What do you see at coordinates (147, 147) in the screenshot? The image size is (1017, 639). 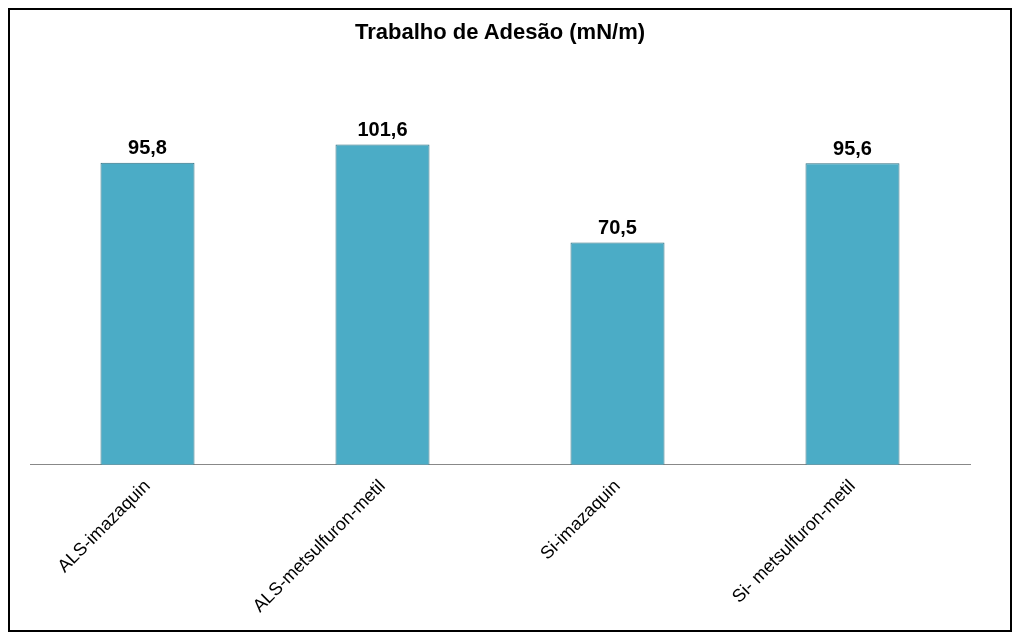 I see `data-label: 95,8` at bounding box center [147, 147].